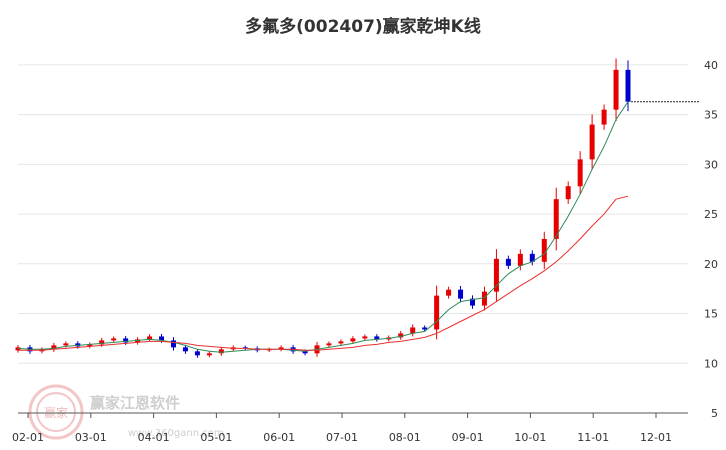 The width and height of the screenshot is (726, 450). I want to click on y-tick-label: 40, so click(711, 65).